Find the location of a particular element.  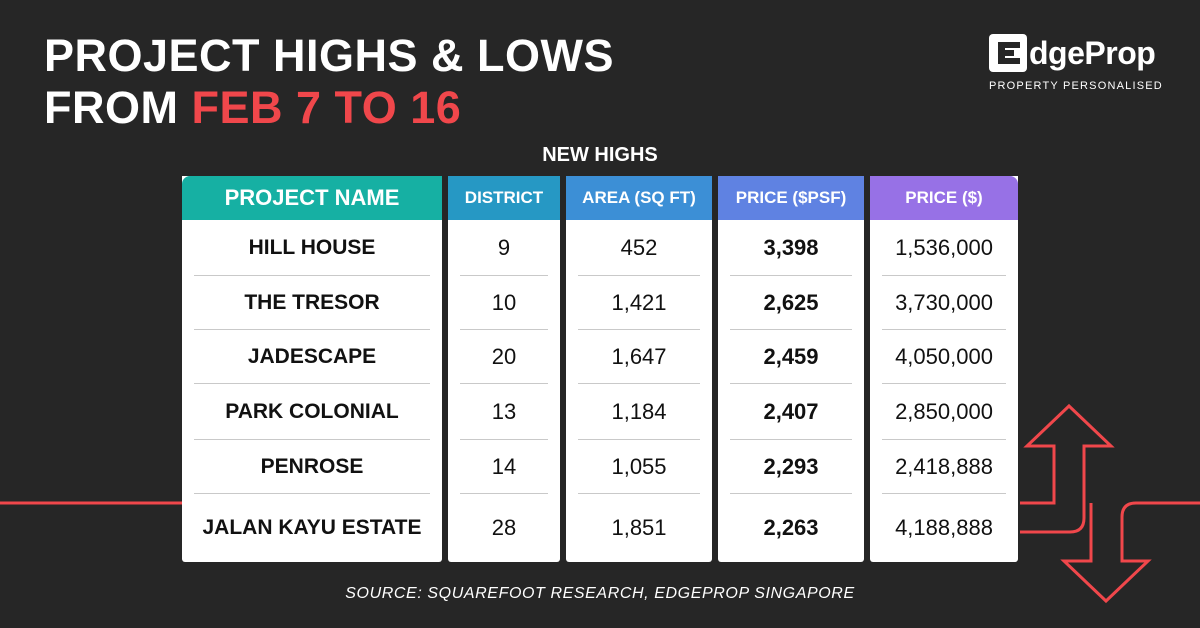

table-cell-psf: 2,263 is located at coordinates (791, 527).